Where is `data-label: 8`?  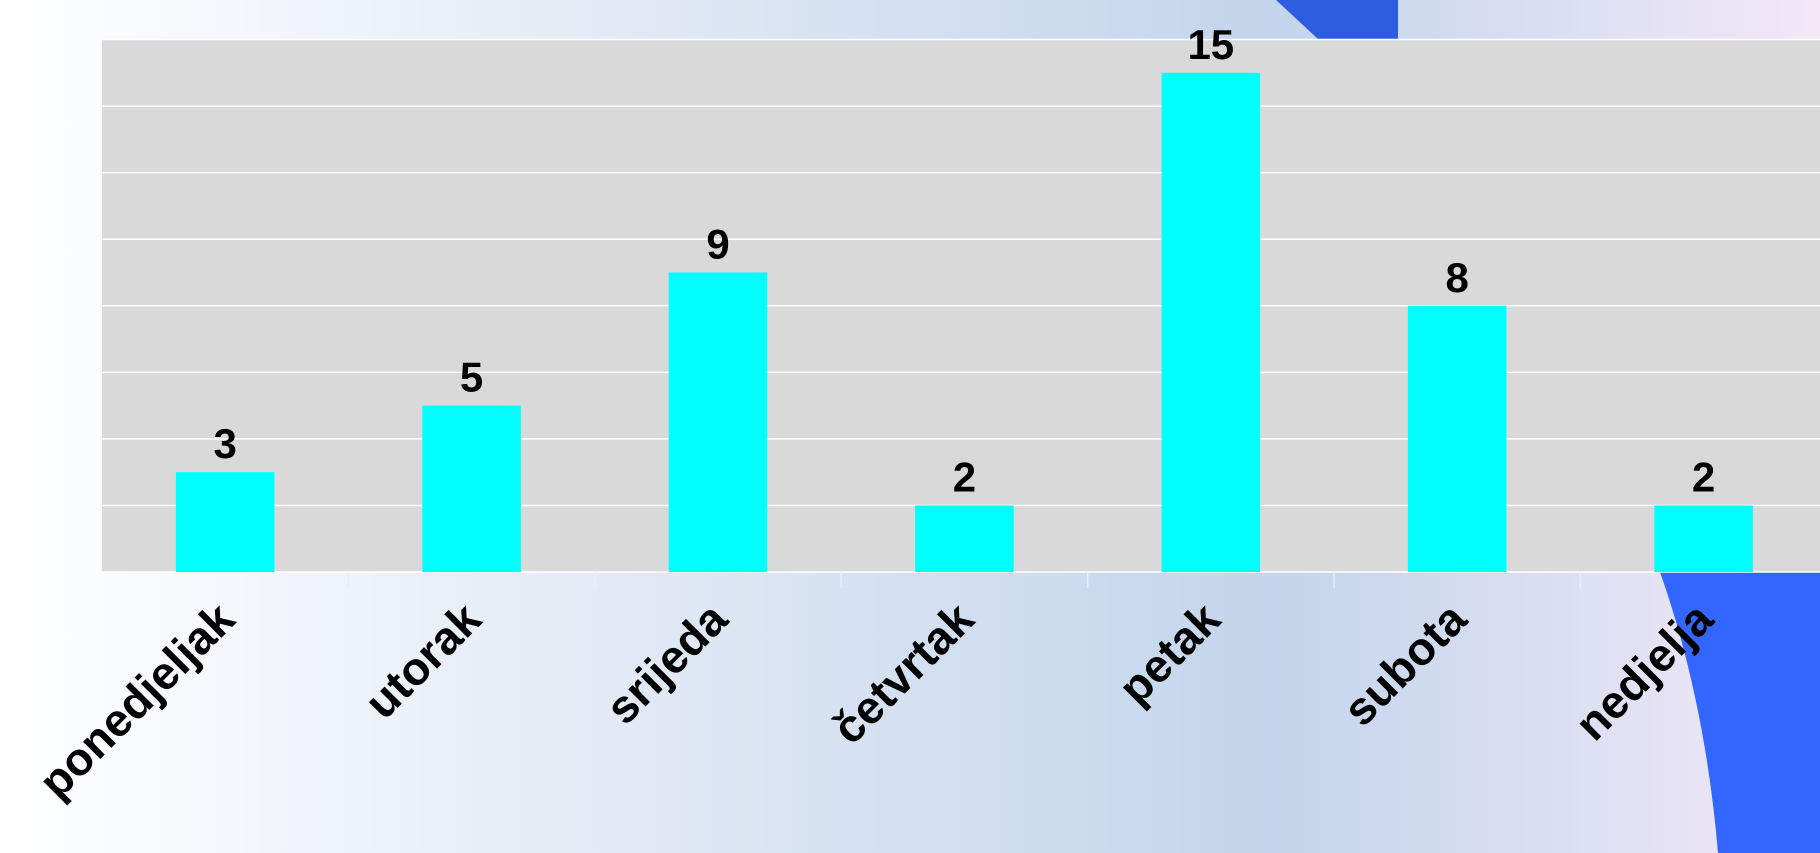 data-label: 8 is located at coordinates (1457, 277).